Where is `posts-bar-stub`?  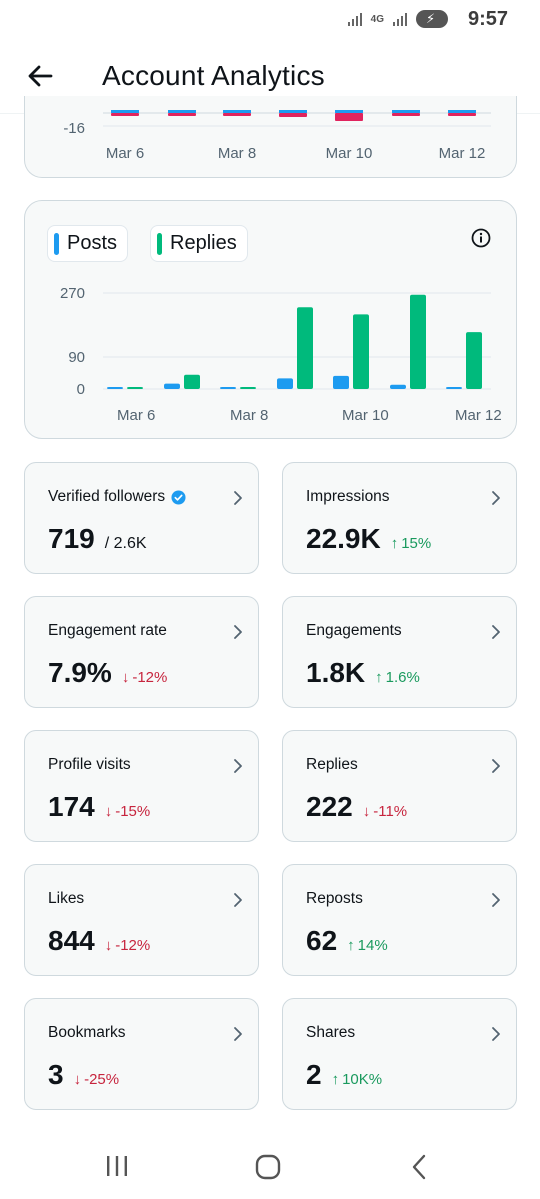
posts-bar-stub is located at coordinates (406, 111).